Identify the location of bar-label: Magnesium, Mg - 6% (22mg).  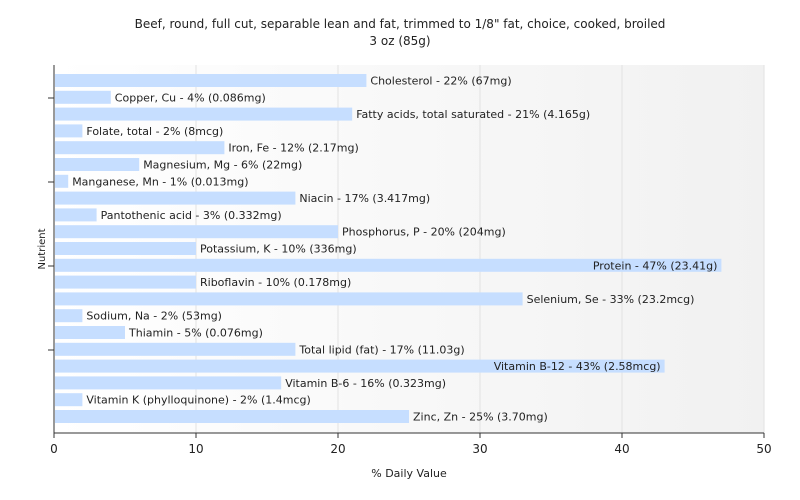
(222, 165).